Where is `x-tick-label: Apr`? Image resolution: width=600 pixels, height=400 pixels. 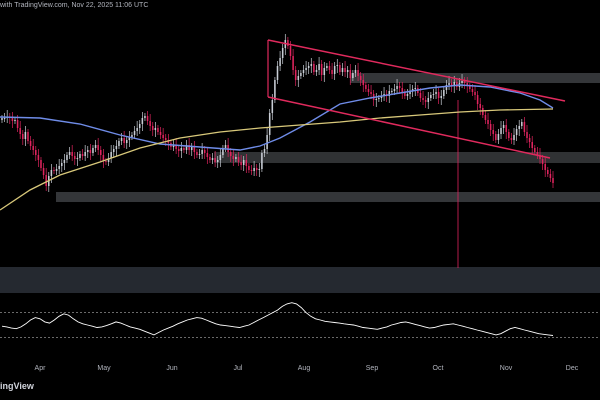
x-tick-label: Apr is located at coordinates (41, 368).